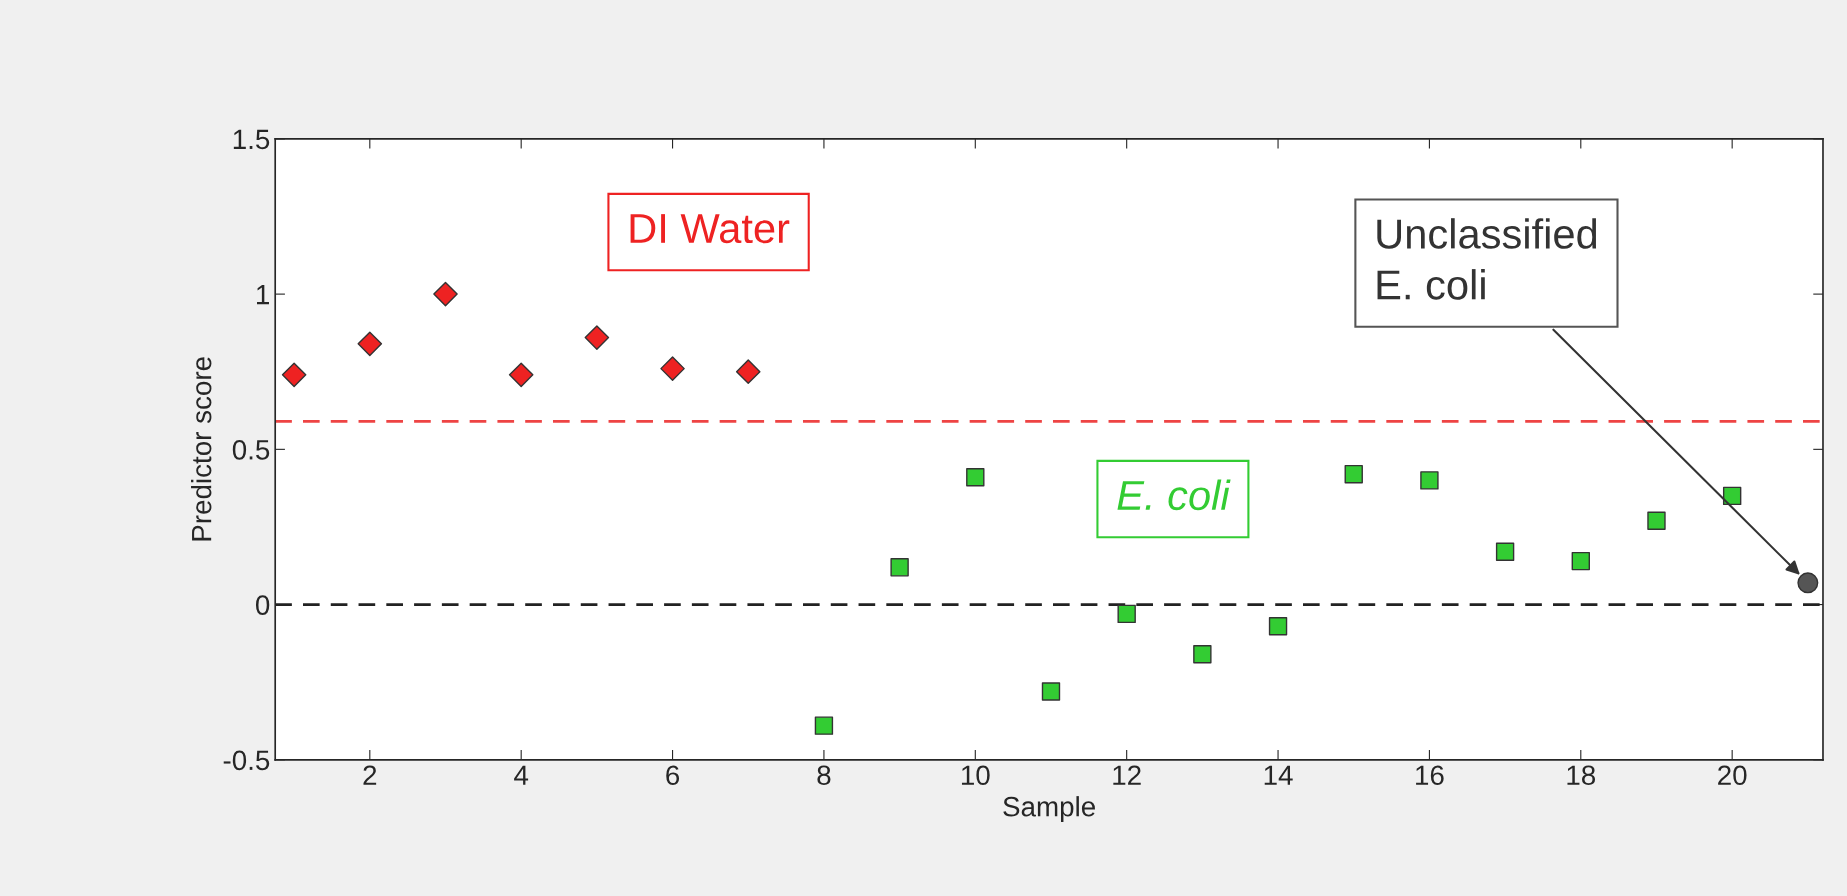 The width and height of the screenshot is (1847, 896). Describe the element at coordinates (251, 139) in the screenshot. I see `y-tick-label: 1.5` at that location.